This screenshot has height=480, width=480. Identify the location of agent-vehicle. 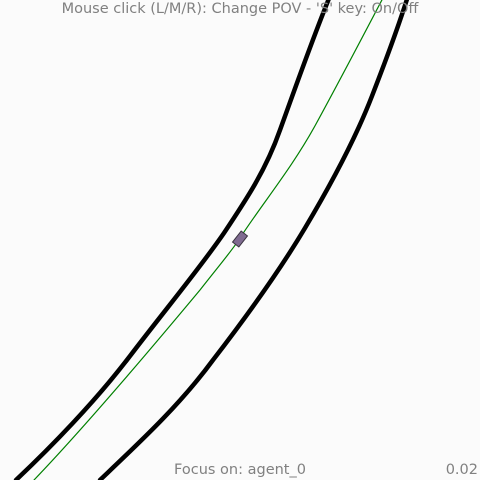
(240, 239).